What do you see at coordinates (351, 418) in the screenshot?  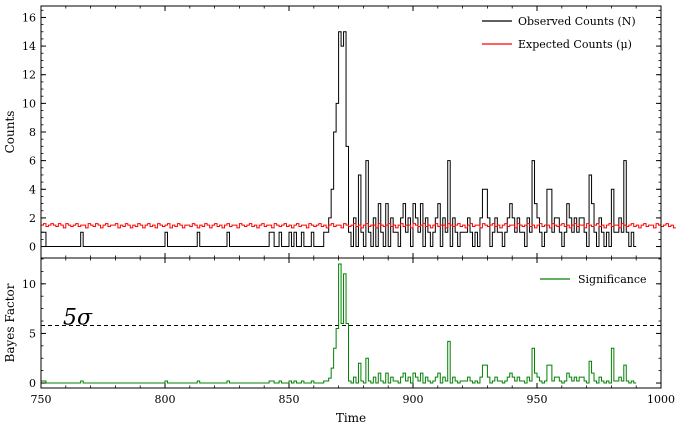 I see `time-x-label: Time` at bounding box center [351, 418].